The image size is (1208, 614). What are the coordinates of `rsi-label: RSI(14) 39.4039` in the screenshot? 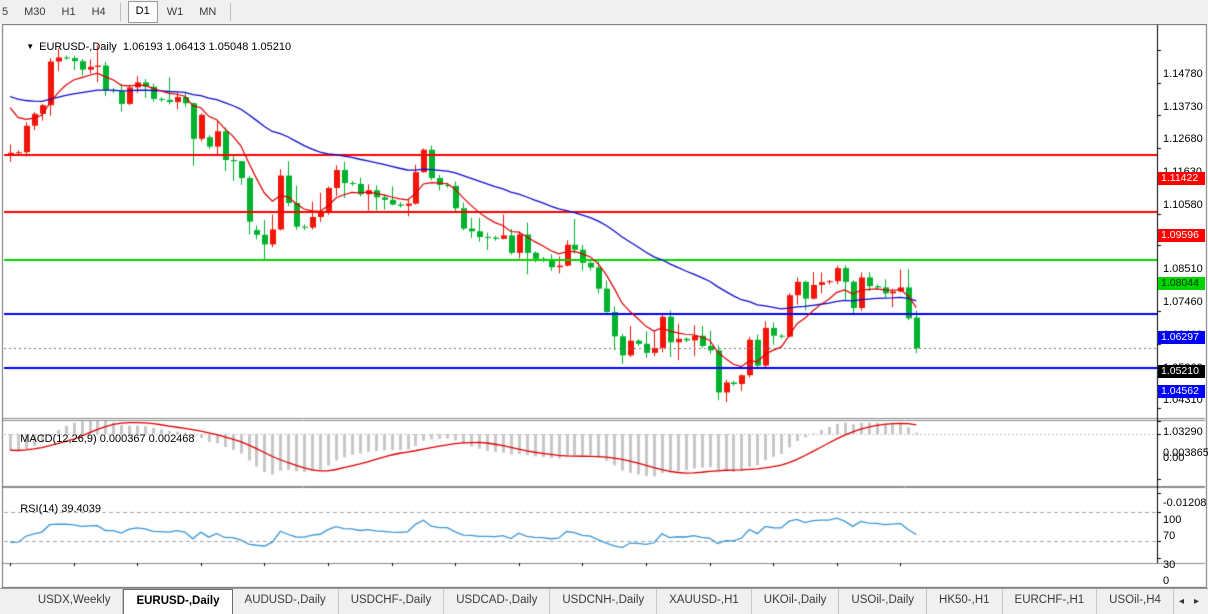 It's located at (60, 509).